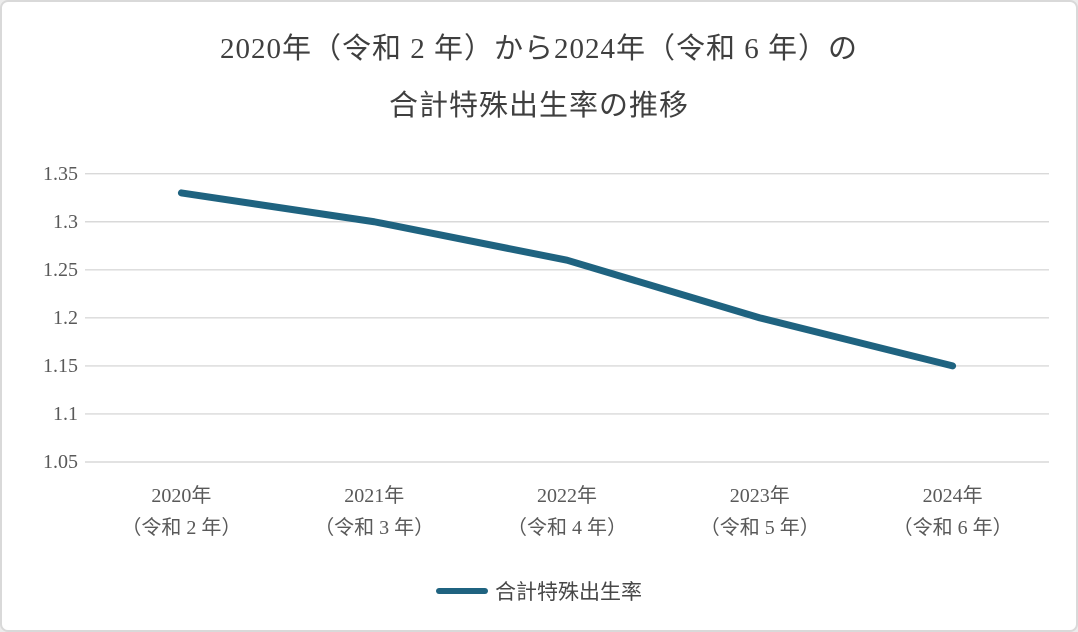 The width and height of the screenshot is (1078, 632). I want to click on x-tick-year: 2023年, so click(759, 496).